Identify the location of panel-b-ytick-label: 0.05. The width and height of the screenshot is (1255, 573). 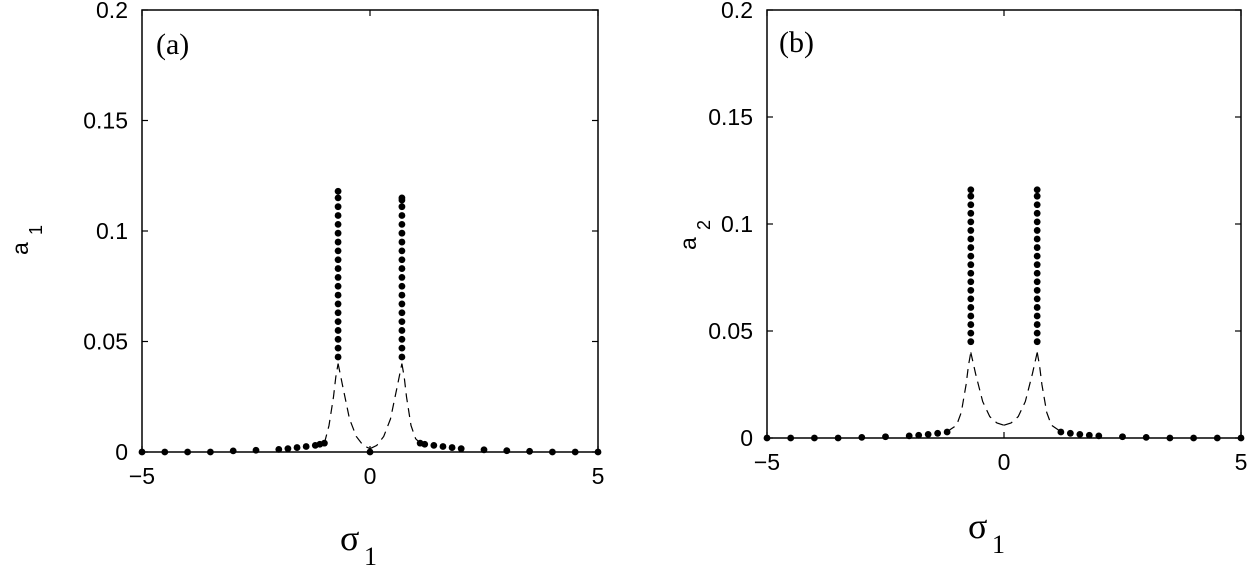
(730, 331).